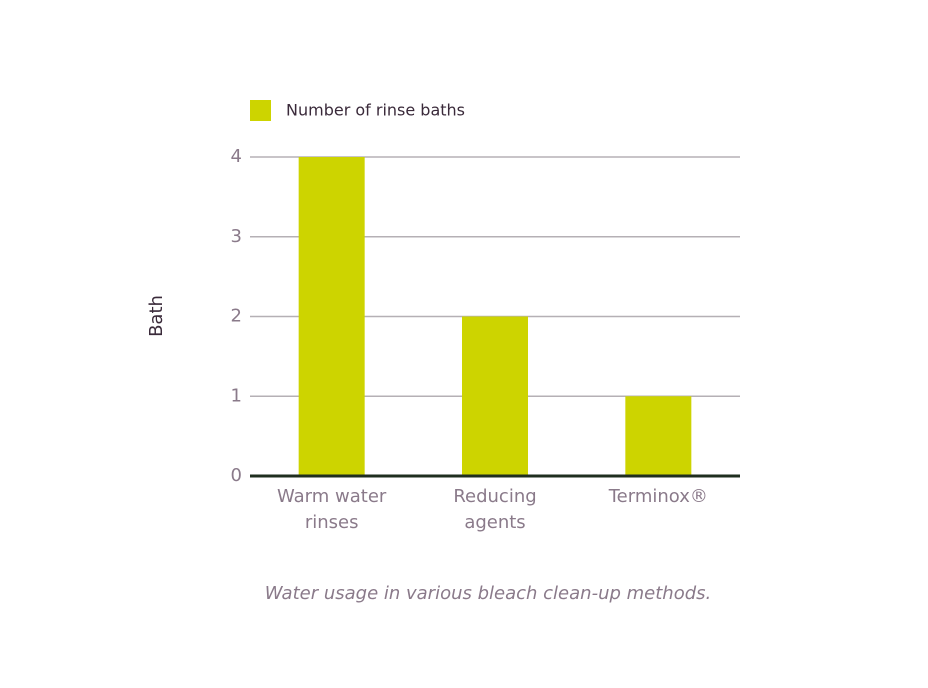 The width and height of the screenshot is (928, 688). Describe the element at coordinates (332, 509) in the screenshot. I see `x-tick-label: Warm water rinses` at that location.